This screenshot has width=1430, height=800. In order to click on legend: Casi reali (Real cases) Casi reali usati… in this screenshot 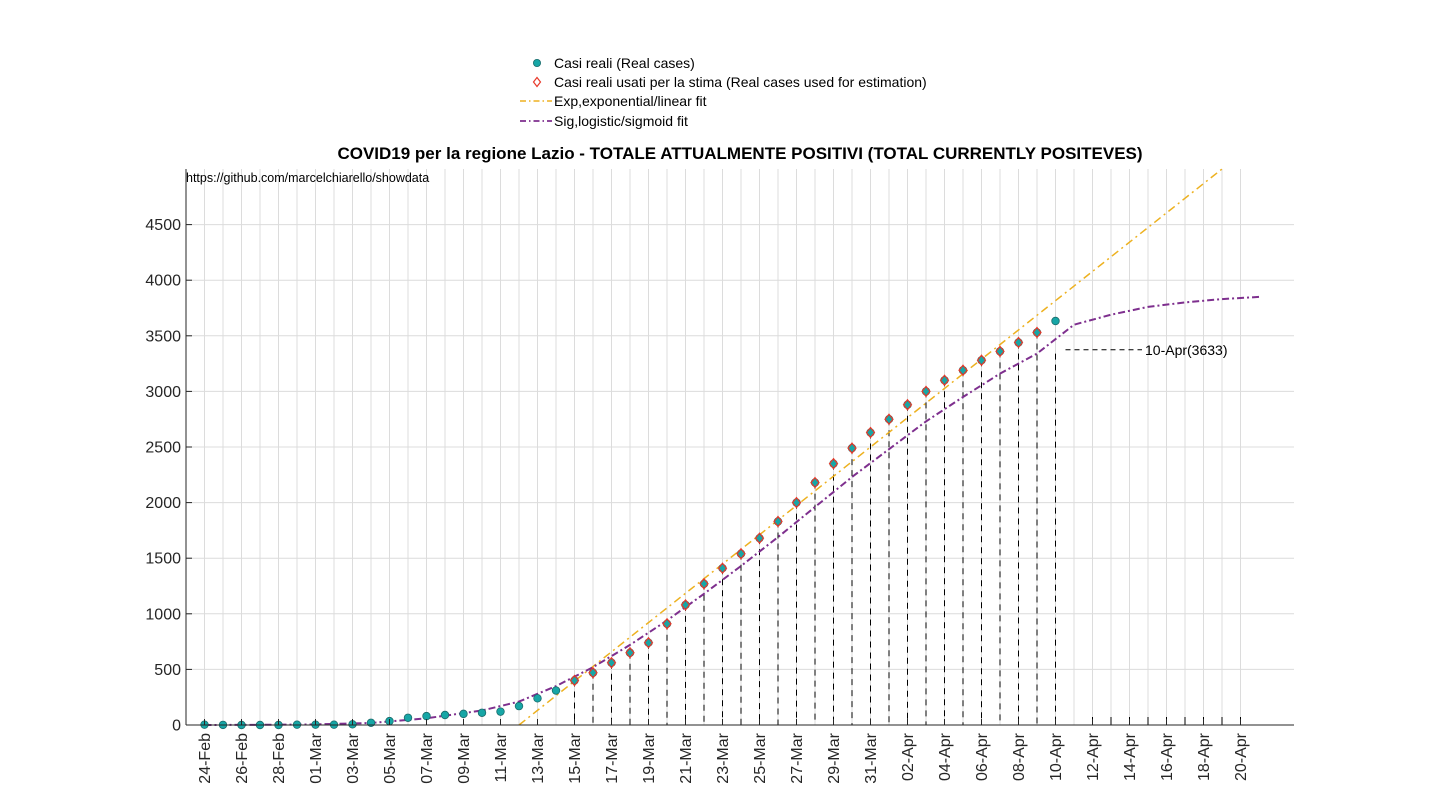, I will do `click(723, 92)`.